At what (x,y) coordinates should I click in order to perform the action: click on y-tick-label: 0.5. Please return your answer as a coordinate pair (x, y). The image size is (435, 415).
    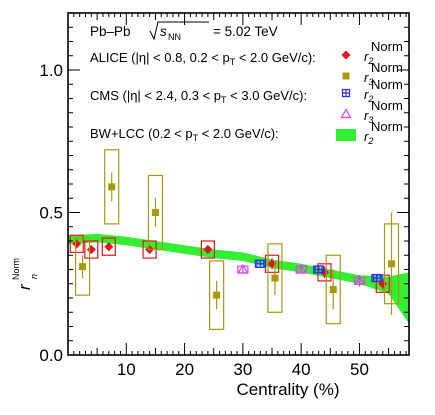
    Looking at the image, I should click on (51, 213).